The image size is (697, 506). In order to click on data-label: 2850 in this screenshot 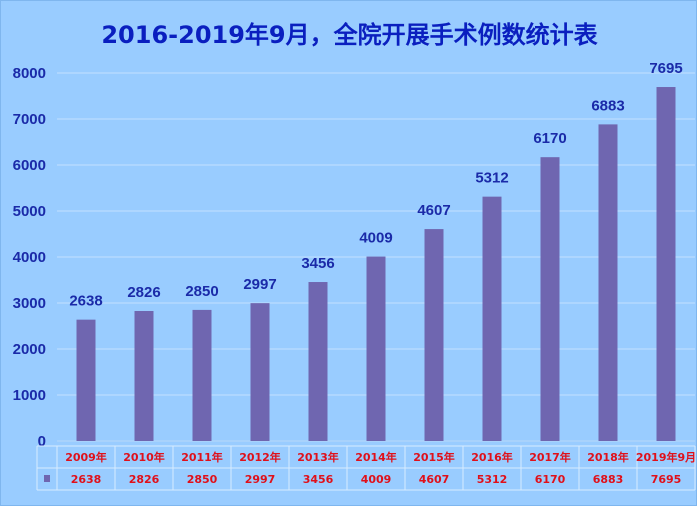, I will do `click(201, 291)`.